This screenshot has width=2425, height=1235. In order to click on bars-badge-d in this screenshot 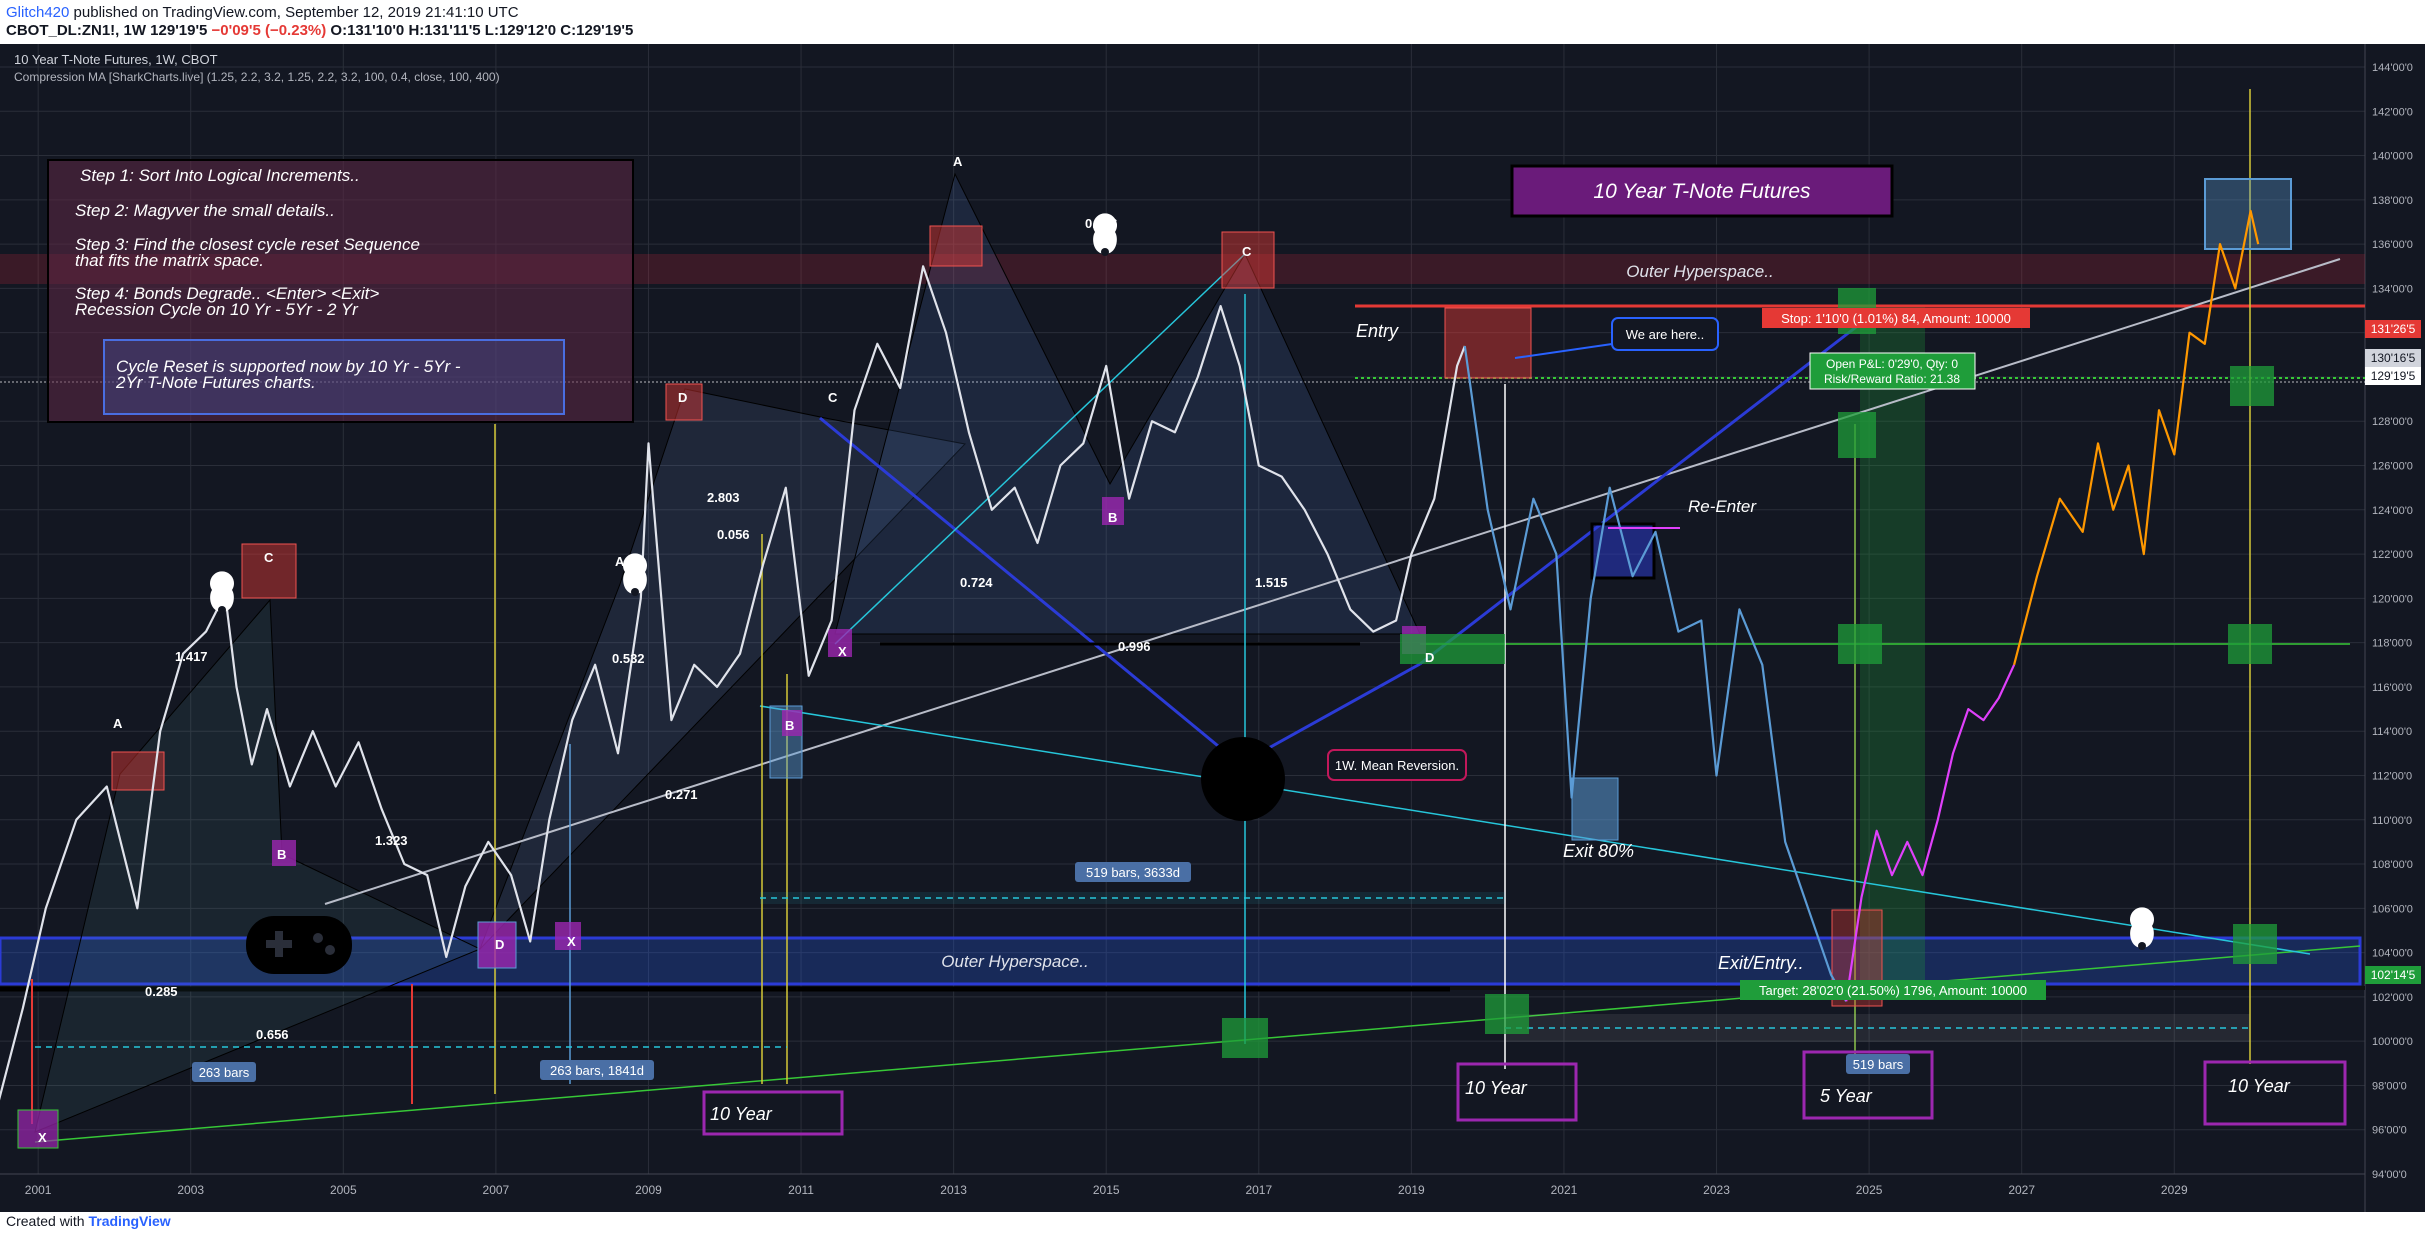, I will do `click(1878, 1064)`.